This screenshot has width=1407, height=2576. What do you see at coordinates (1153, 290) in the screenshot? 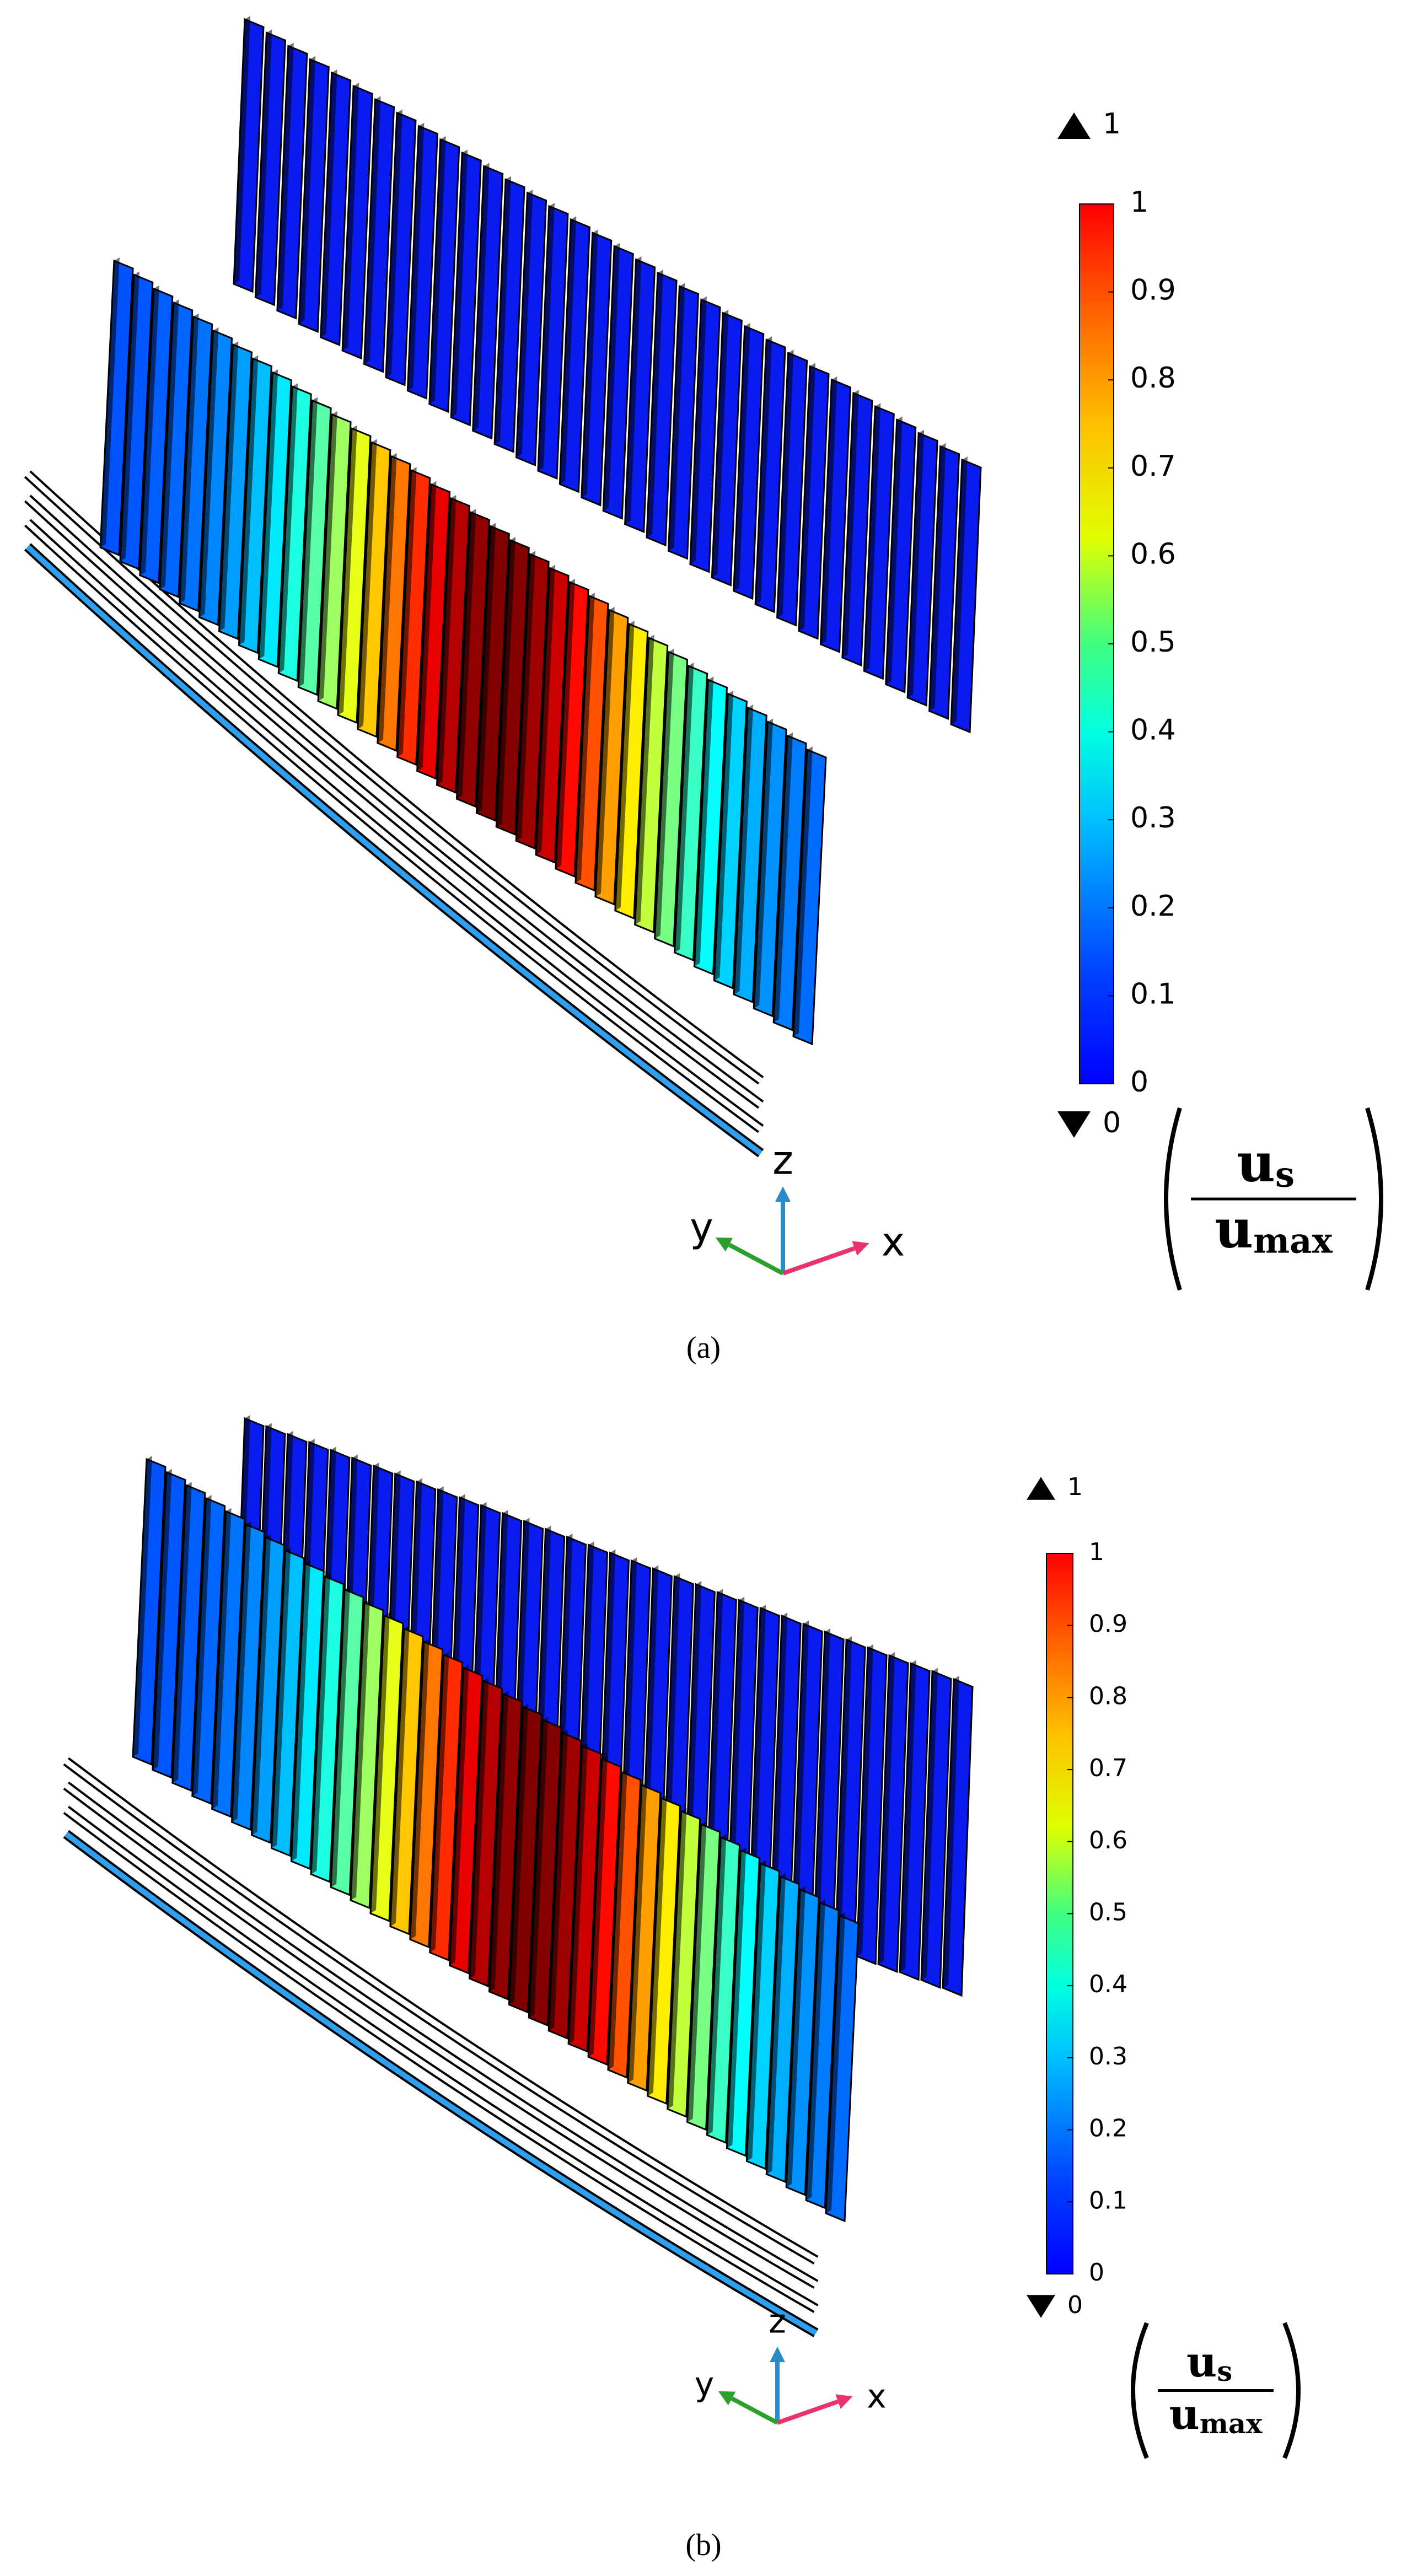
I see `colorbar-tick-label: 0.9` at bounding box center [1153, 290].